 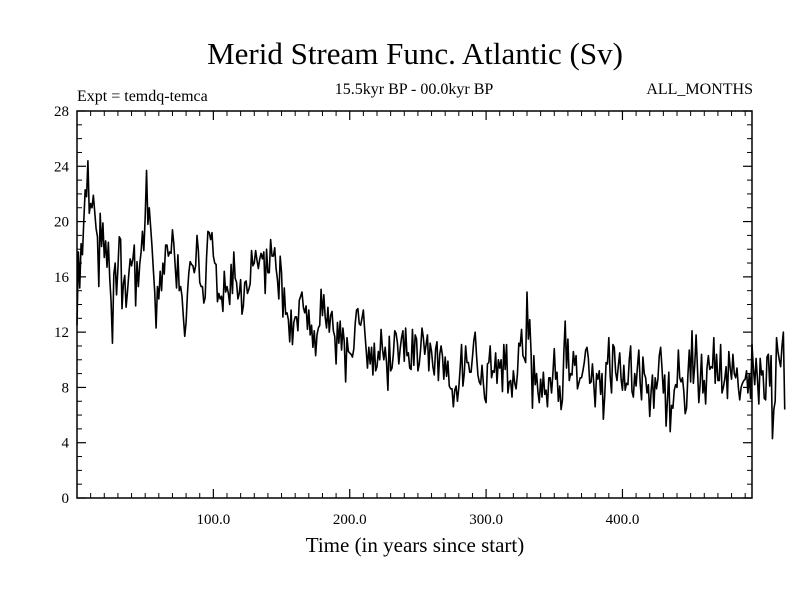 I want to click on x-axis-label: Time (in years since start), so click(x=415, y=545).